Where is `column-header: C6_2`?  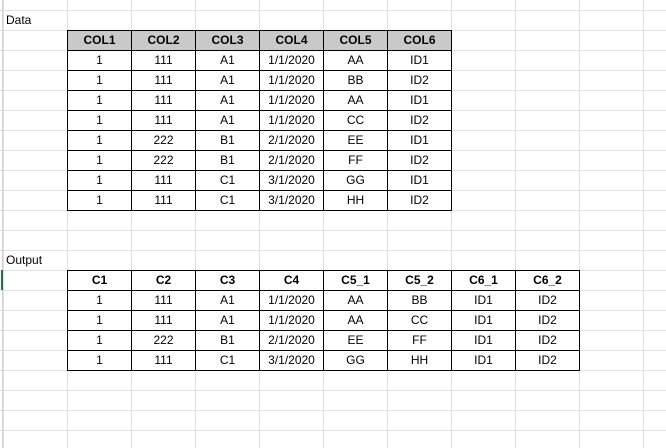 column-header: C6_2 is located at coordinates (547, 280).